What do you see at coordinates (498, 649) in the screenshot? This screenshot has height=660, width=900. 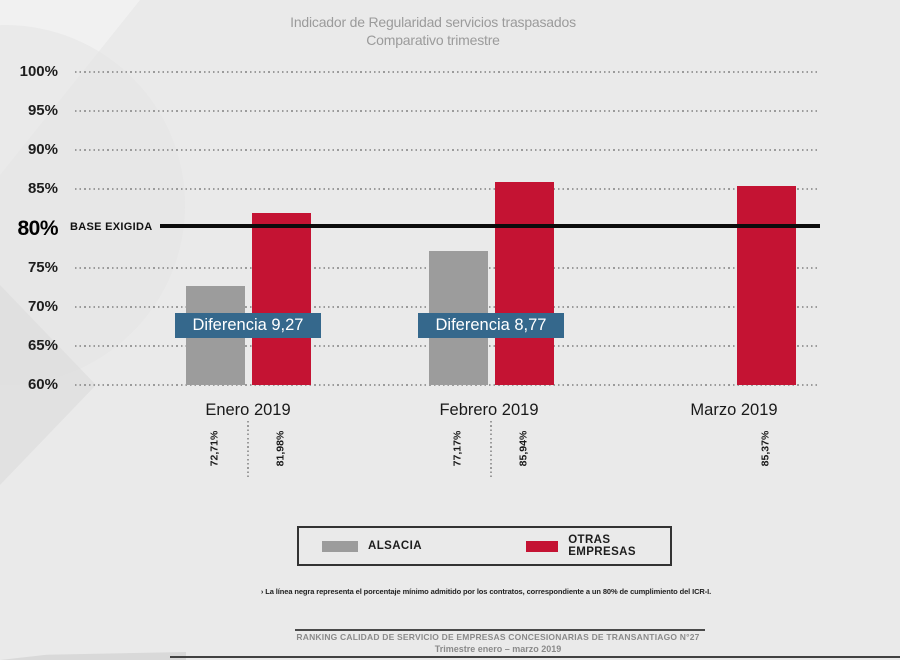 I see `footer-trimester: Trimestre enero – marzo 2019` at bounding box center [498, 649].